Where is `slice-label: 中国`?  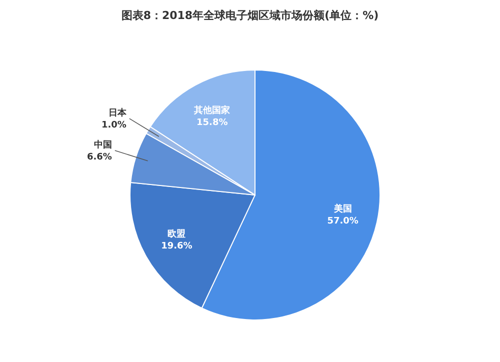 slice-label: 中国 is located at coordinates (103, 144).